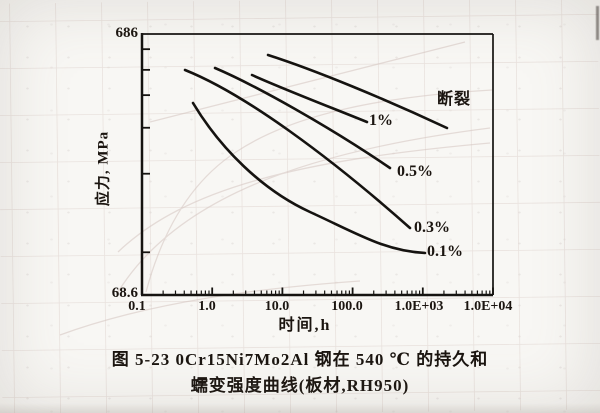  Describe the element at coordinates (137, 306) in the screenshot. I see `x-tick-0.1: 0.1` at that location.